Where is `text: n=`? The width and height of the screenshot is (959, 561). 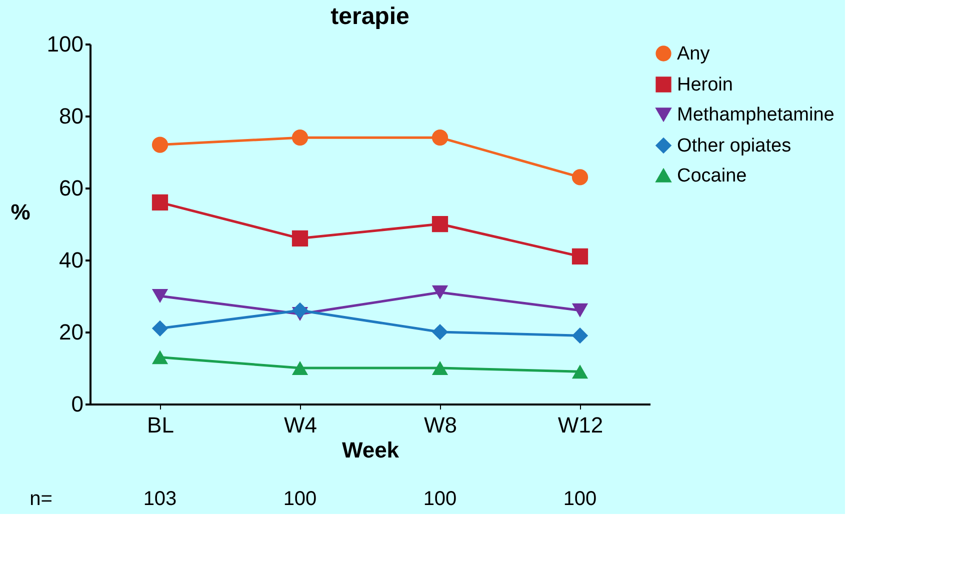 text: n= is located at coordinates (41, 499).